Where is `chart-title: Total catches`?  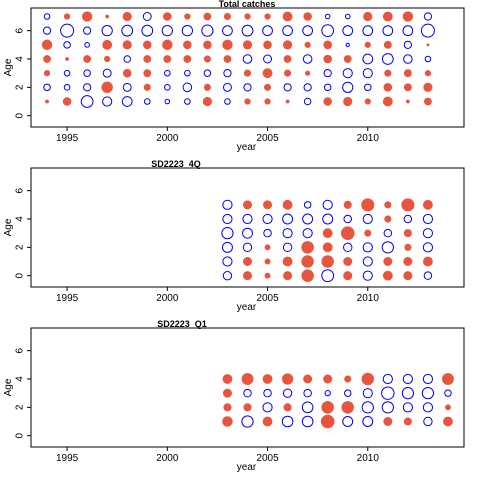 chart-title: Total catches is located at coordinates (247, 4).